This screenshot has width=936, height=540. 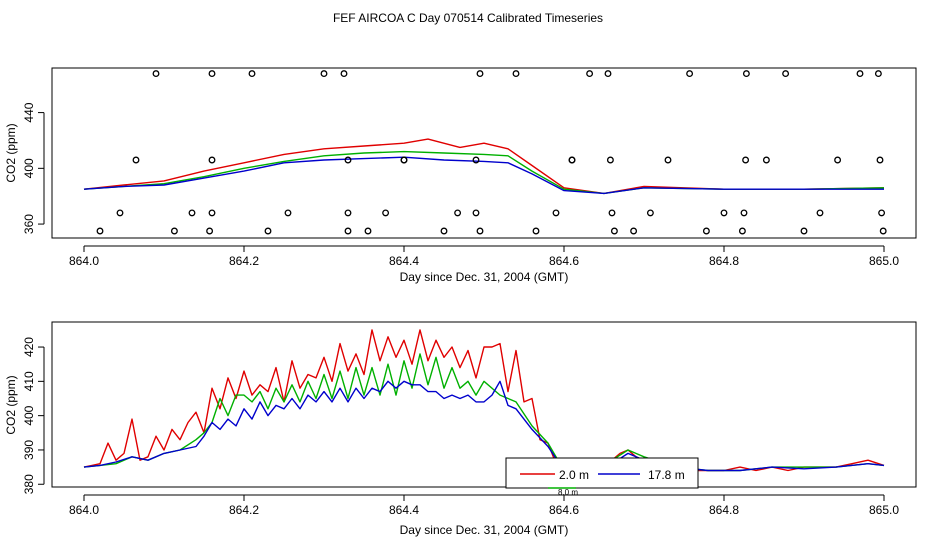 I want to click on legend-label-8m: 8.0 m, so click(x=568, y=492).